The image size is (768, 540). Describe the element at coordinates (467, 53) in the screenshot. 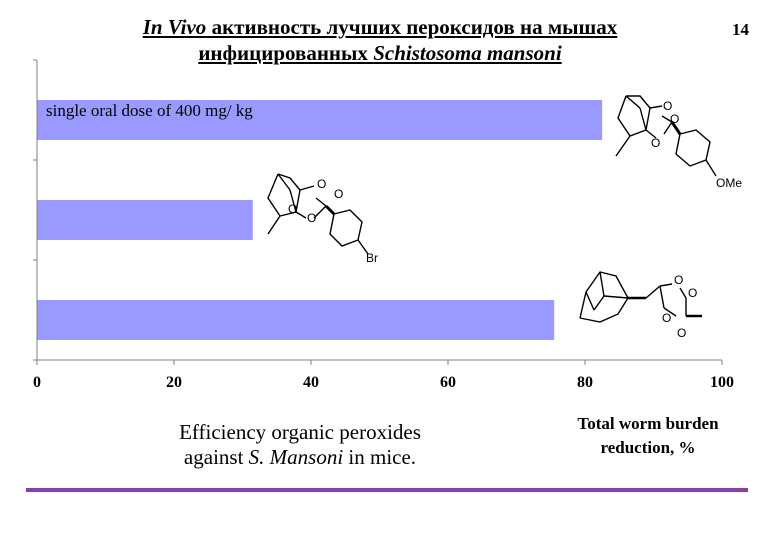

I see `title-species: Schistosoma mansoni` at that location.